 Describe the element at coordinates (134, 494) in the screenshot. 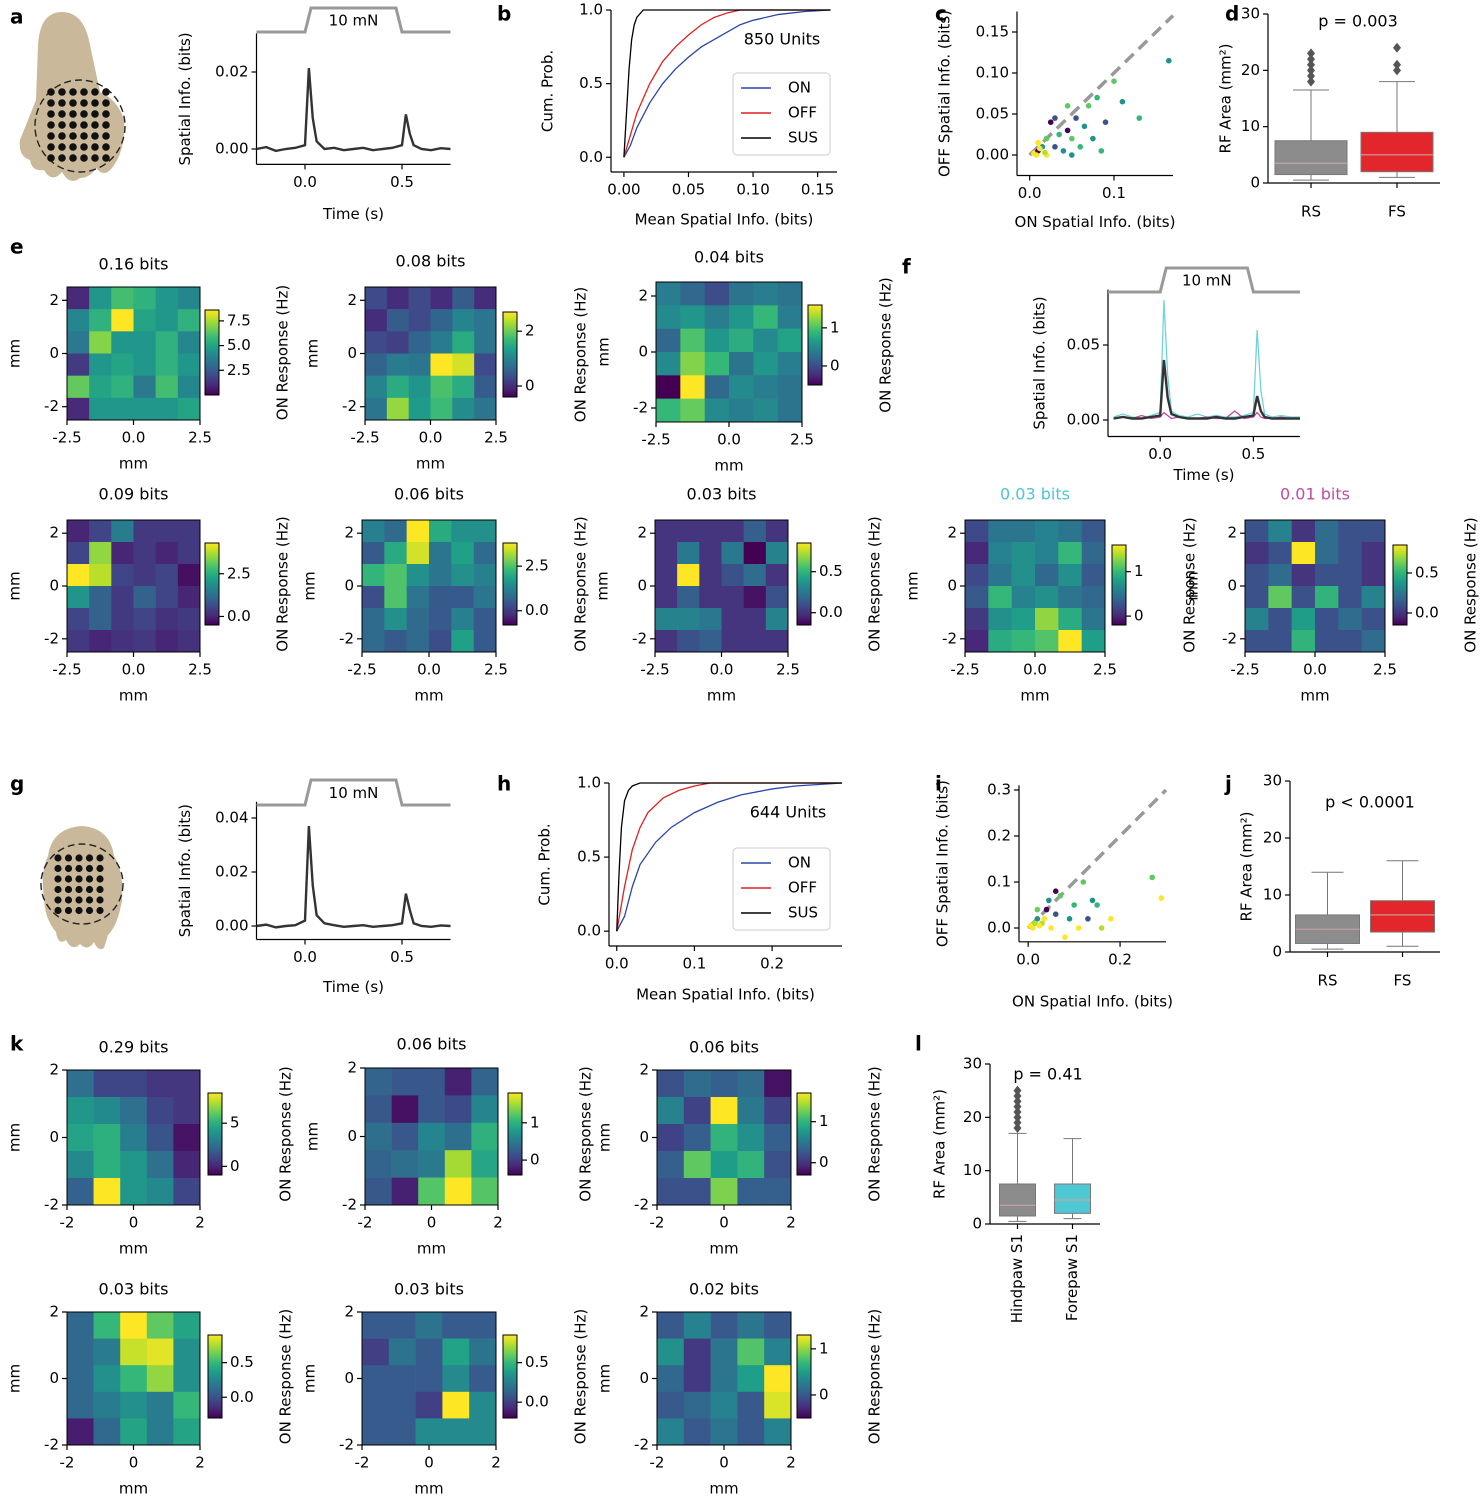

I see `panel-title: 0.09 bits` at that location.